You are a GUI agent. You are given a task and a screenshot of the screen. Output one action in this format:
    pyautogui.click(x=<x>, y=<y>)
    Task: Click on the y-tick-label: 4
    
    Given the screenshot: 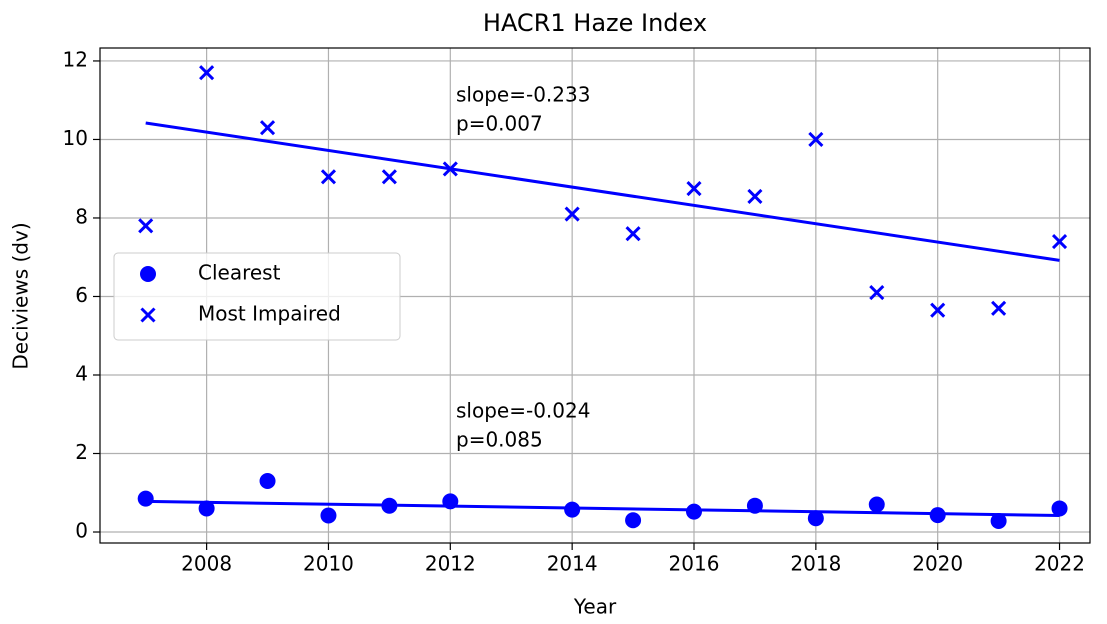 What is the action you would take?
    pyautogui.click(x=81, y=373)
    